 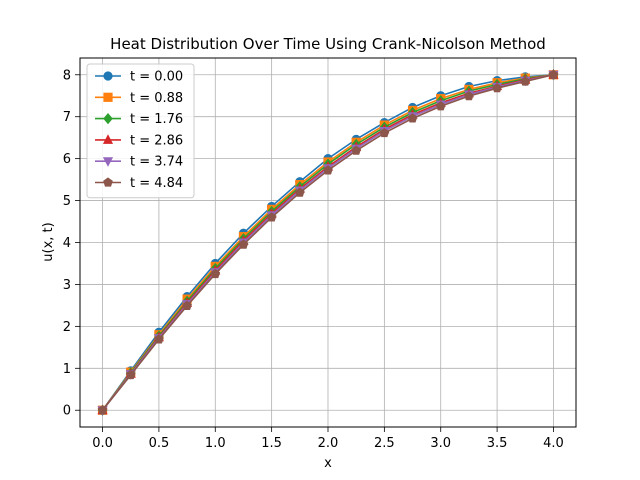 I want to click on x-tick-label: 0.0, so click(x=102, y=443).